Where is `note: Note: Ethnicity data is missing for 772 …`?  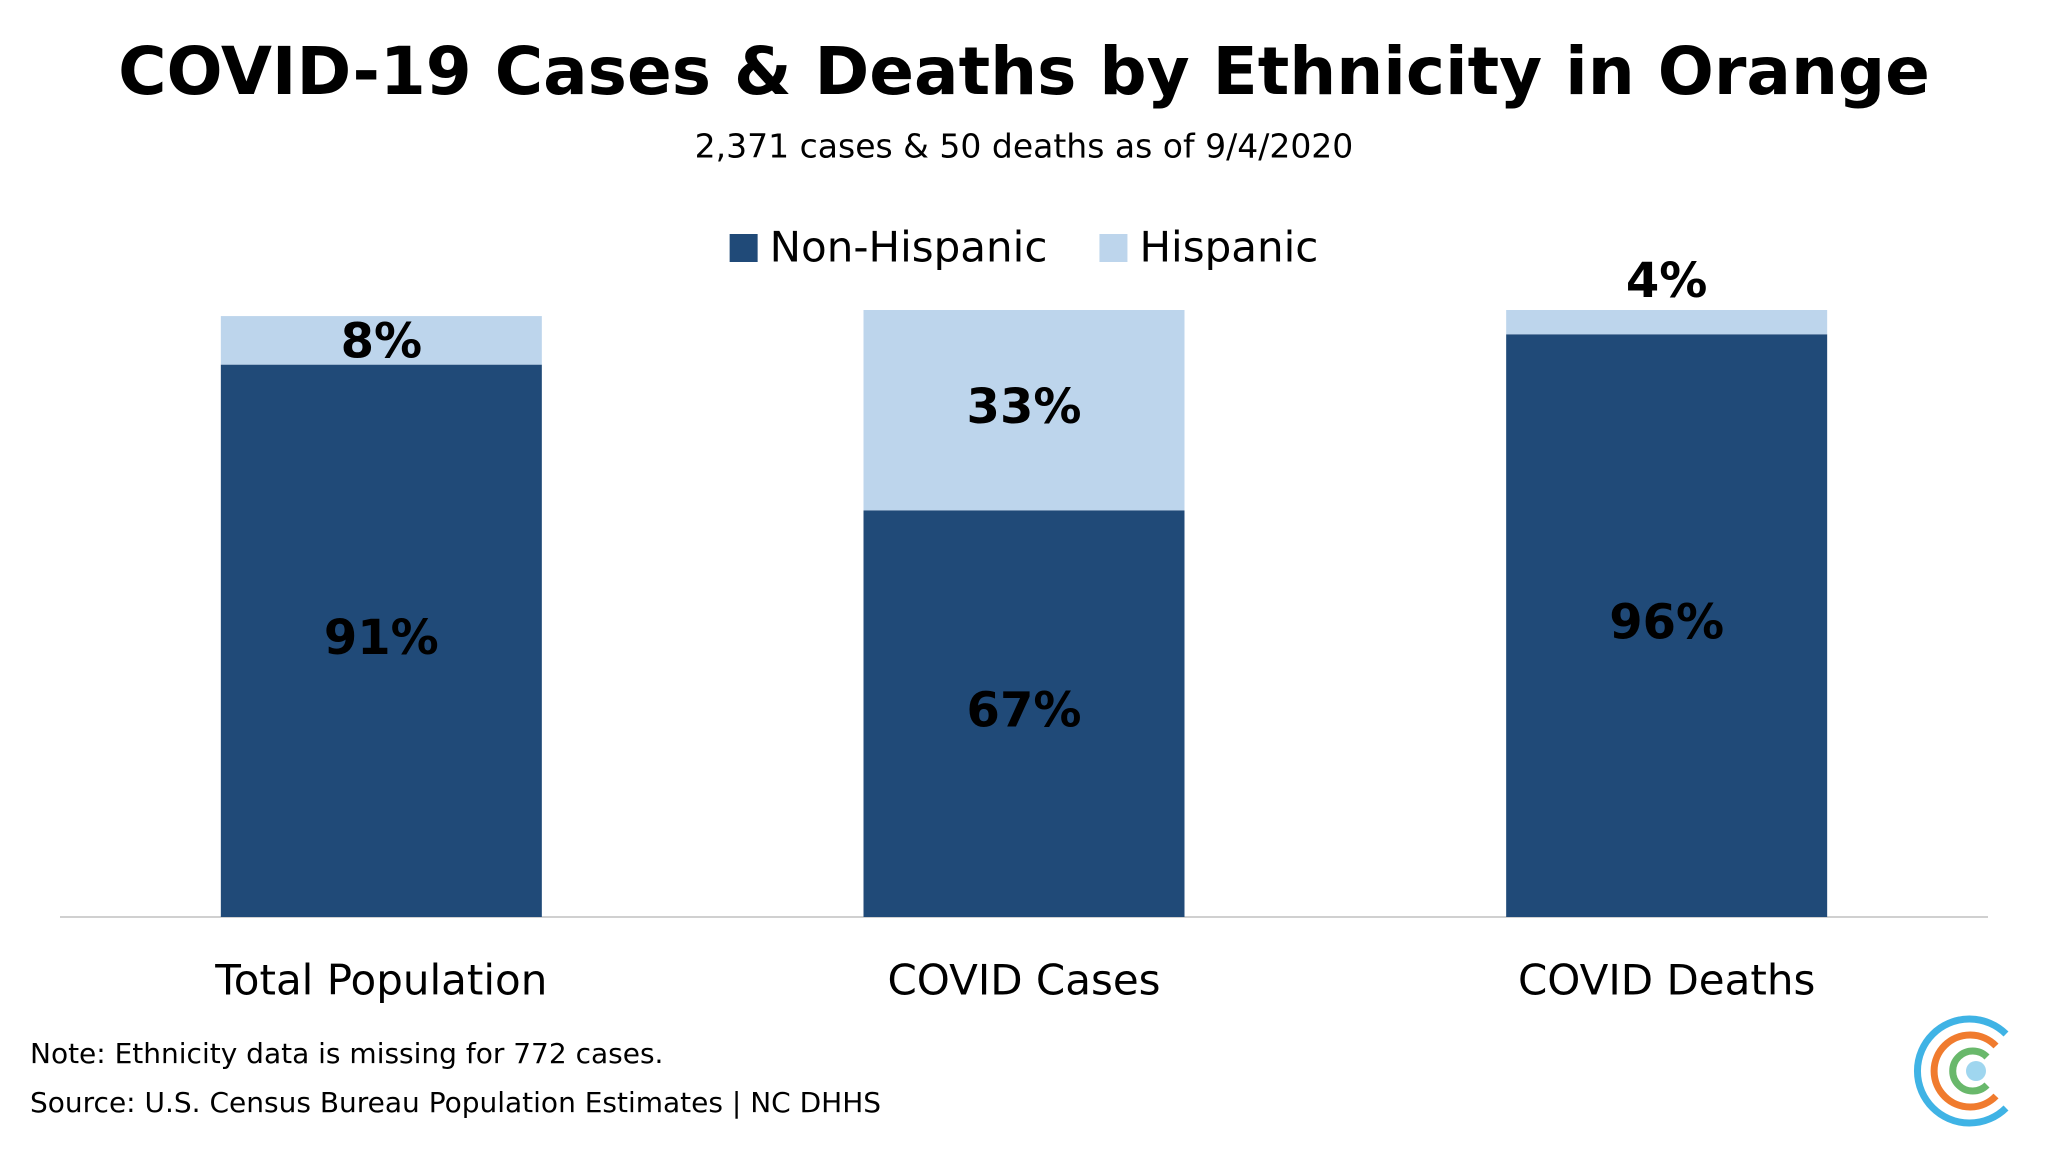
note: Note: Ethnicity data is missing for 772 … is located at coordinates (346, 1053).